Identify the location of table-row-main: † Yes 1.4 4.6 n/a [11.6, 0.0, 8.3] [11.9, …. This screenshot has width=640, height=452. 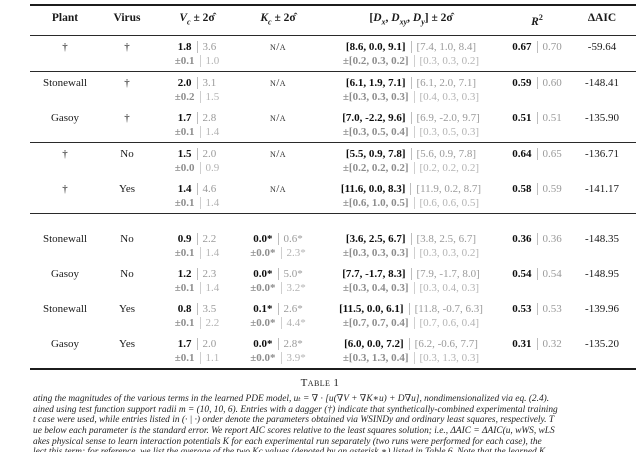
(333, 187).